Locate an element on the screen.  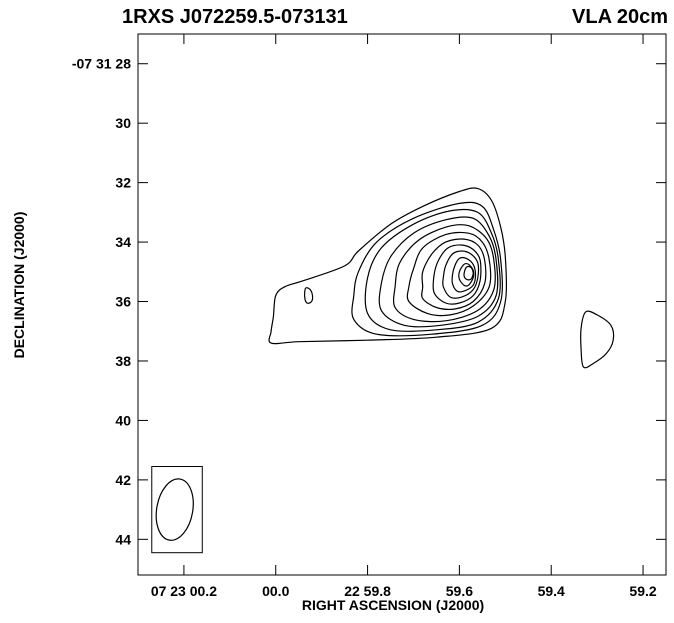
y-tick-label: 44 is located at coordinates (123, 539).